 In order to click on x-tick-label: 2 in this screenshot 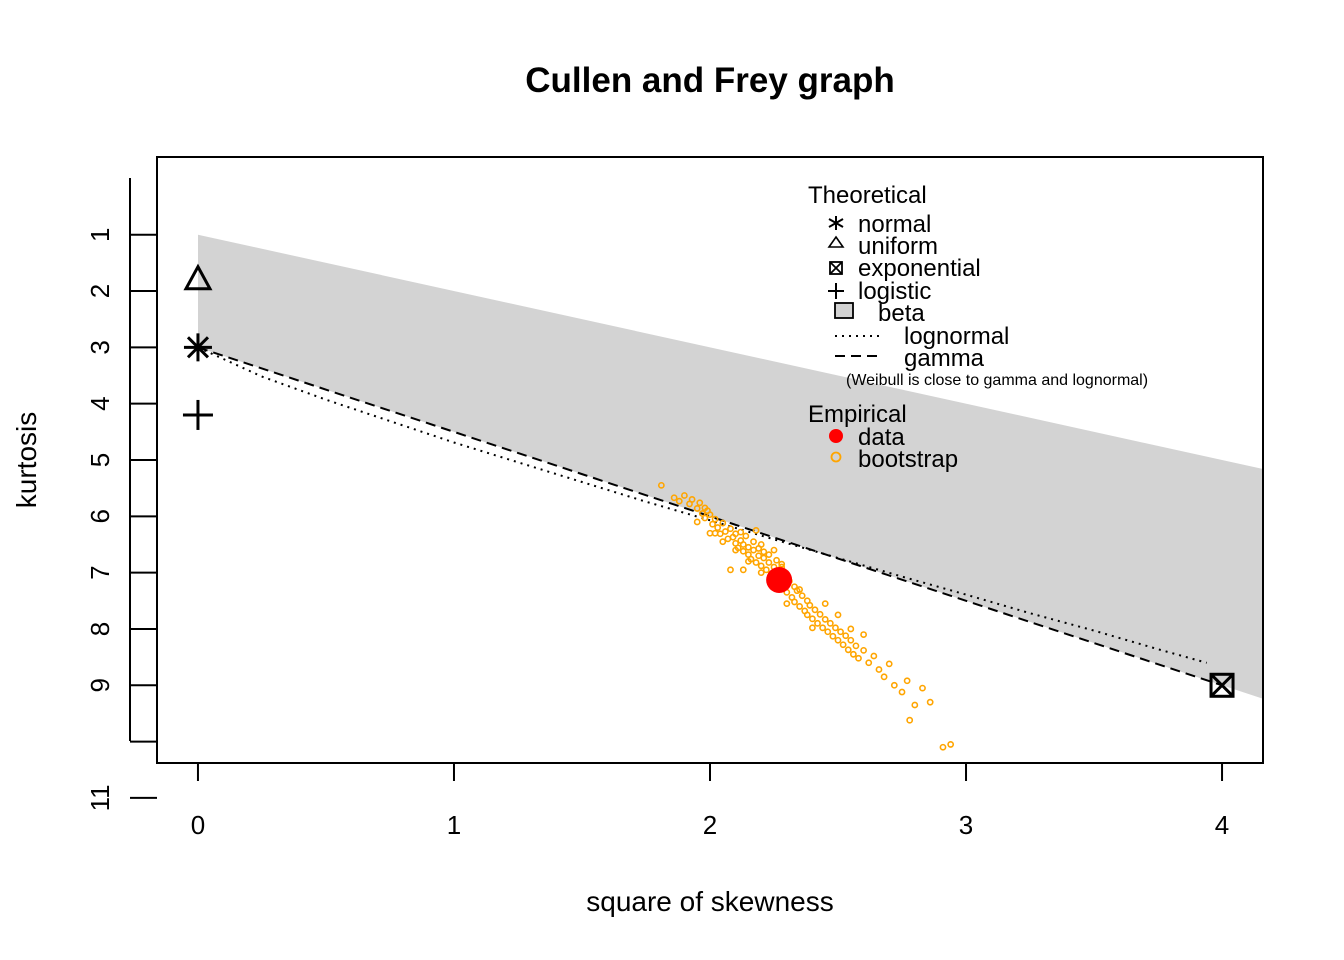, I will do `click(710, 825)`.